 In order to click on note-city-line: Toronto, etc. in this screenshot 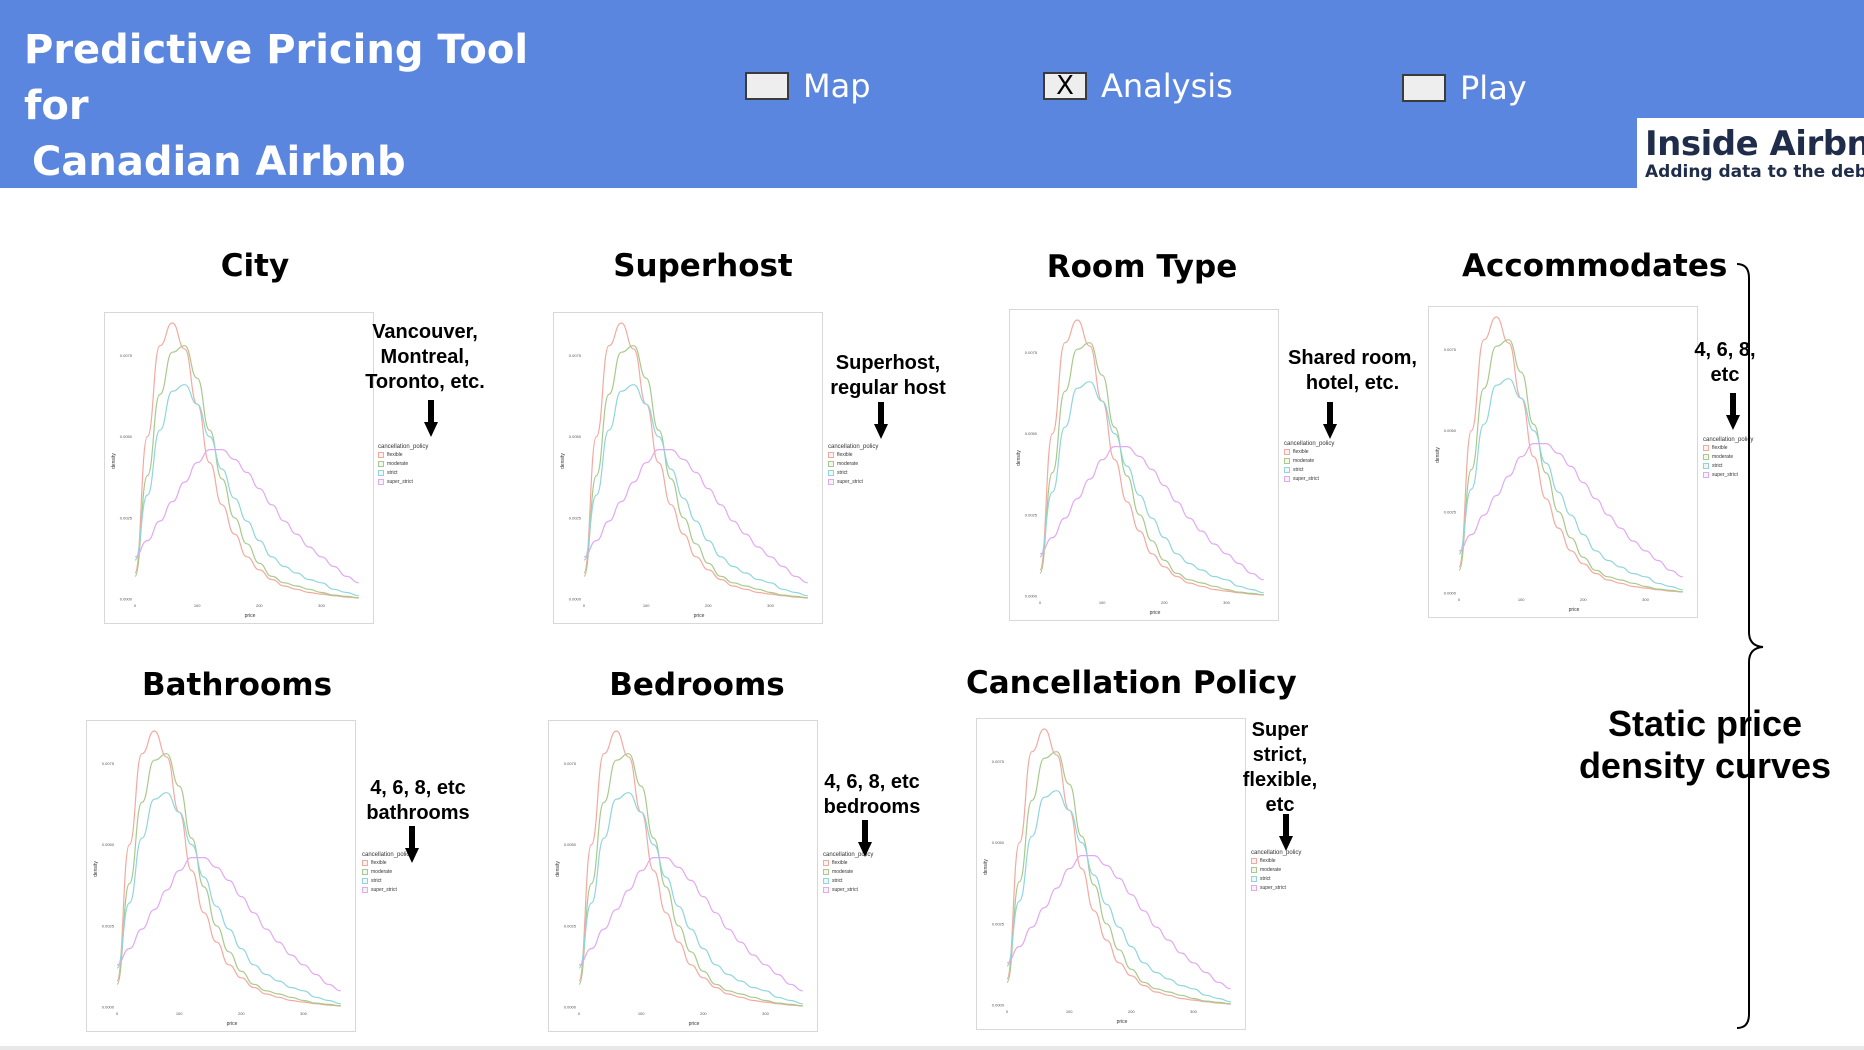, I will do `click(425, 382)`.